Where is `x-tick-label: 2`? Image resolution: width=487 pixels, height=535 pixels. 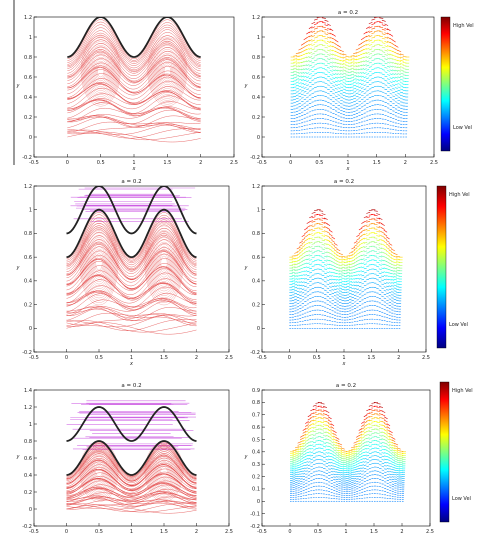 x-tick-label: 2 is located at coordinates (196, 358).